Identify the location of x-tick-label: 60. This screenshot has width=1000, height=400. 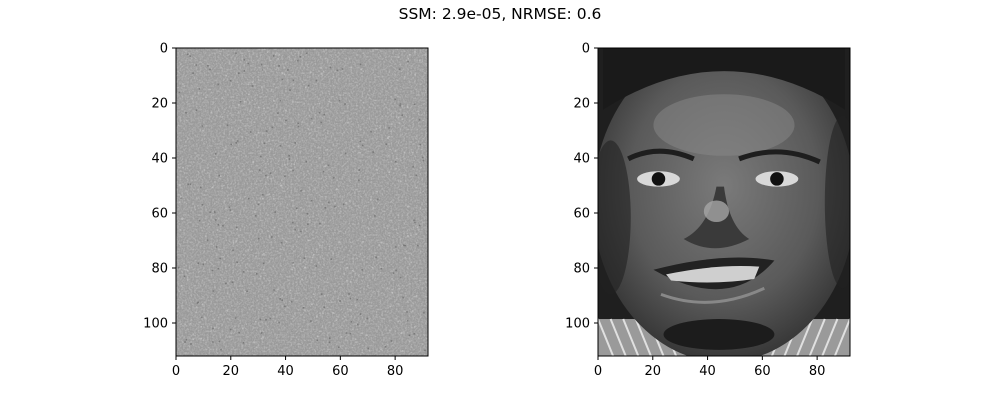
(762, 371).